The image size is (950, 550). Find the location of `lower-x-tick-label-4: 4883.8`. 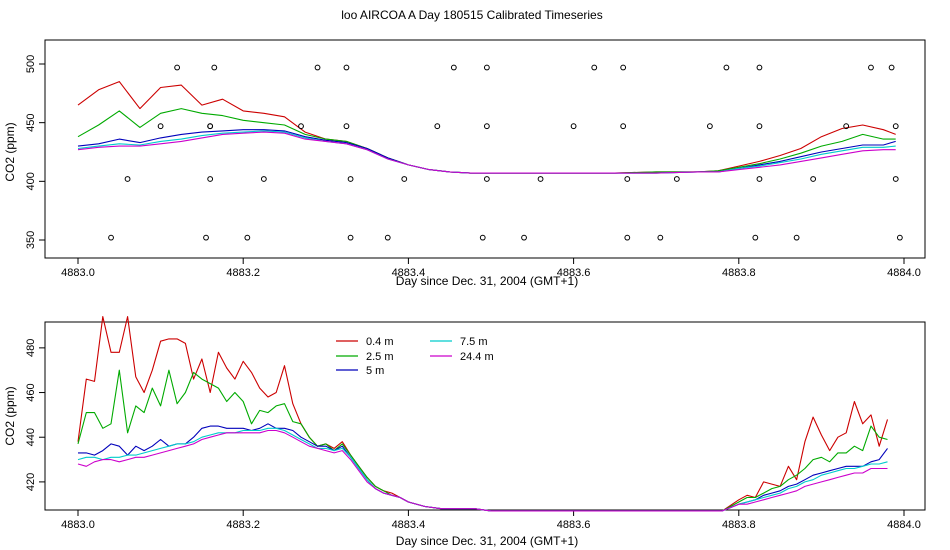

lower-x-tick-label-4: 4883.8 is located at coordinates (739, 525).